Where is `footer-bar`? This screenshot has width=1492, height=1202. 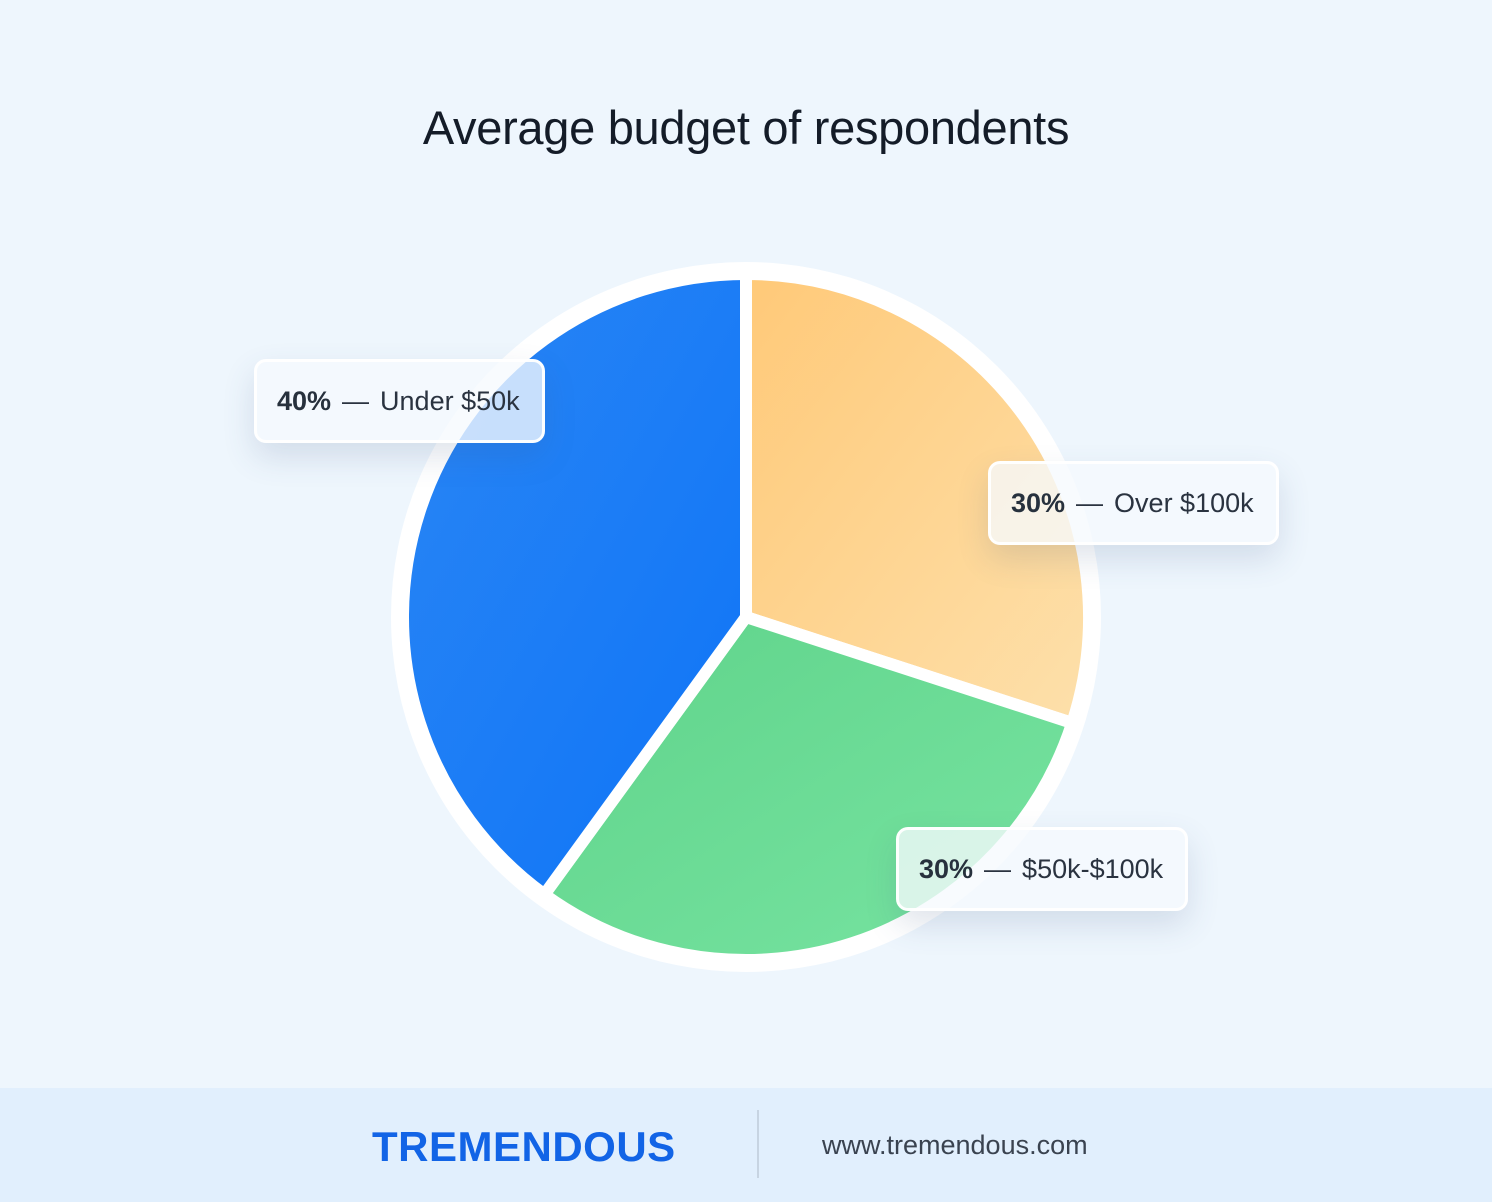 footer-bar is located at coordinates (746, 1145).